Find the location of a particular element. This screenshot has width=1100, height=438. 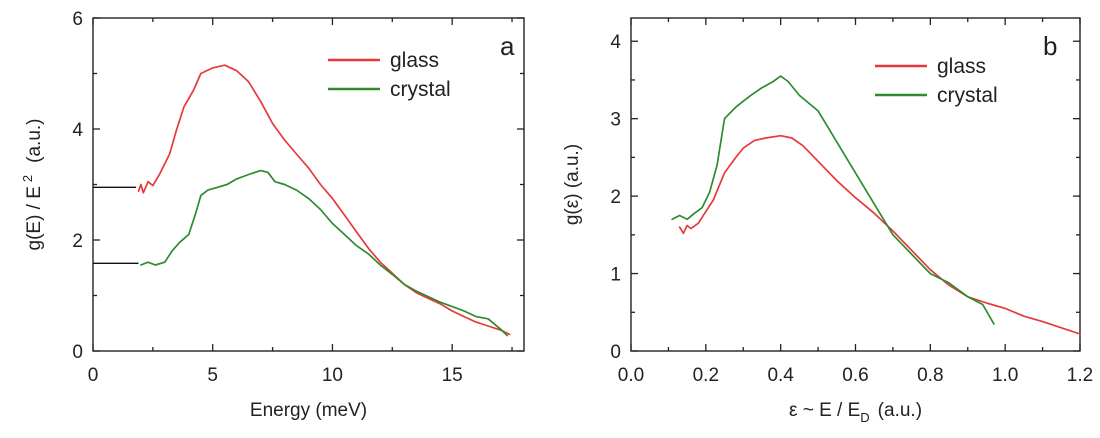

panel-a-series-crystal is located at coordinates (324, 253).